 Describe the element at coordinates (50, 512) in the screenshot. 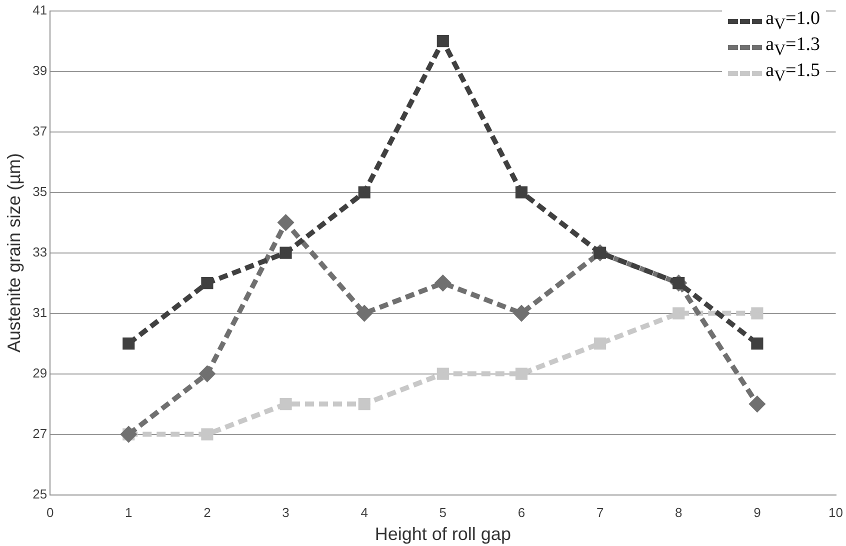

I see `x-tick-label: 0` at that location.